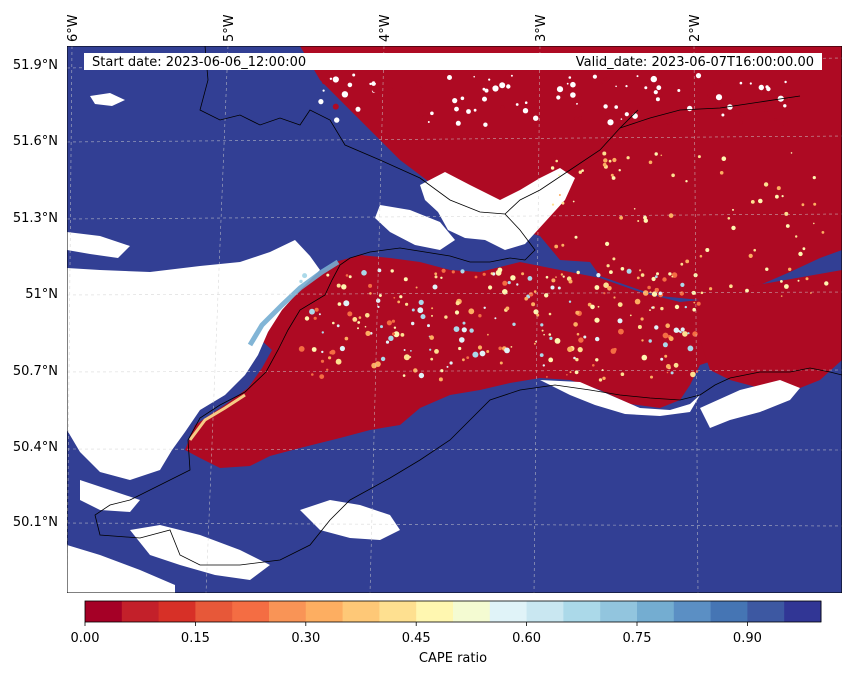 The width and height of the screenshot is (850, 674). I want to click on lon-label-4w: 4°W, so click(385, 28).